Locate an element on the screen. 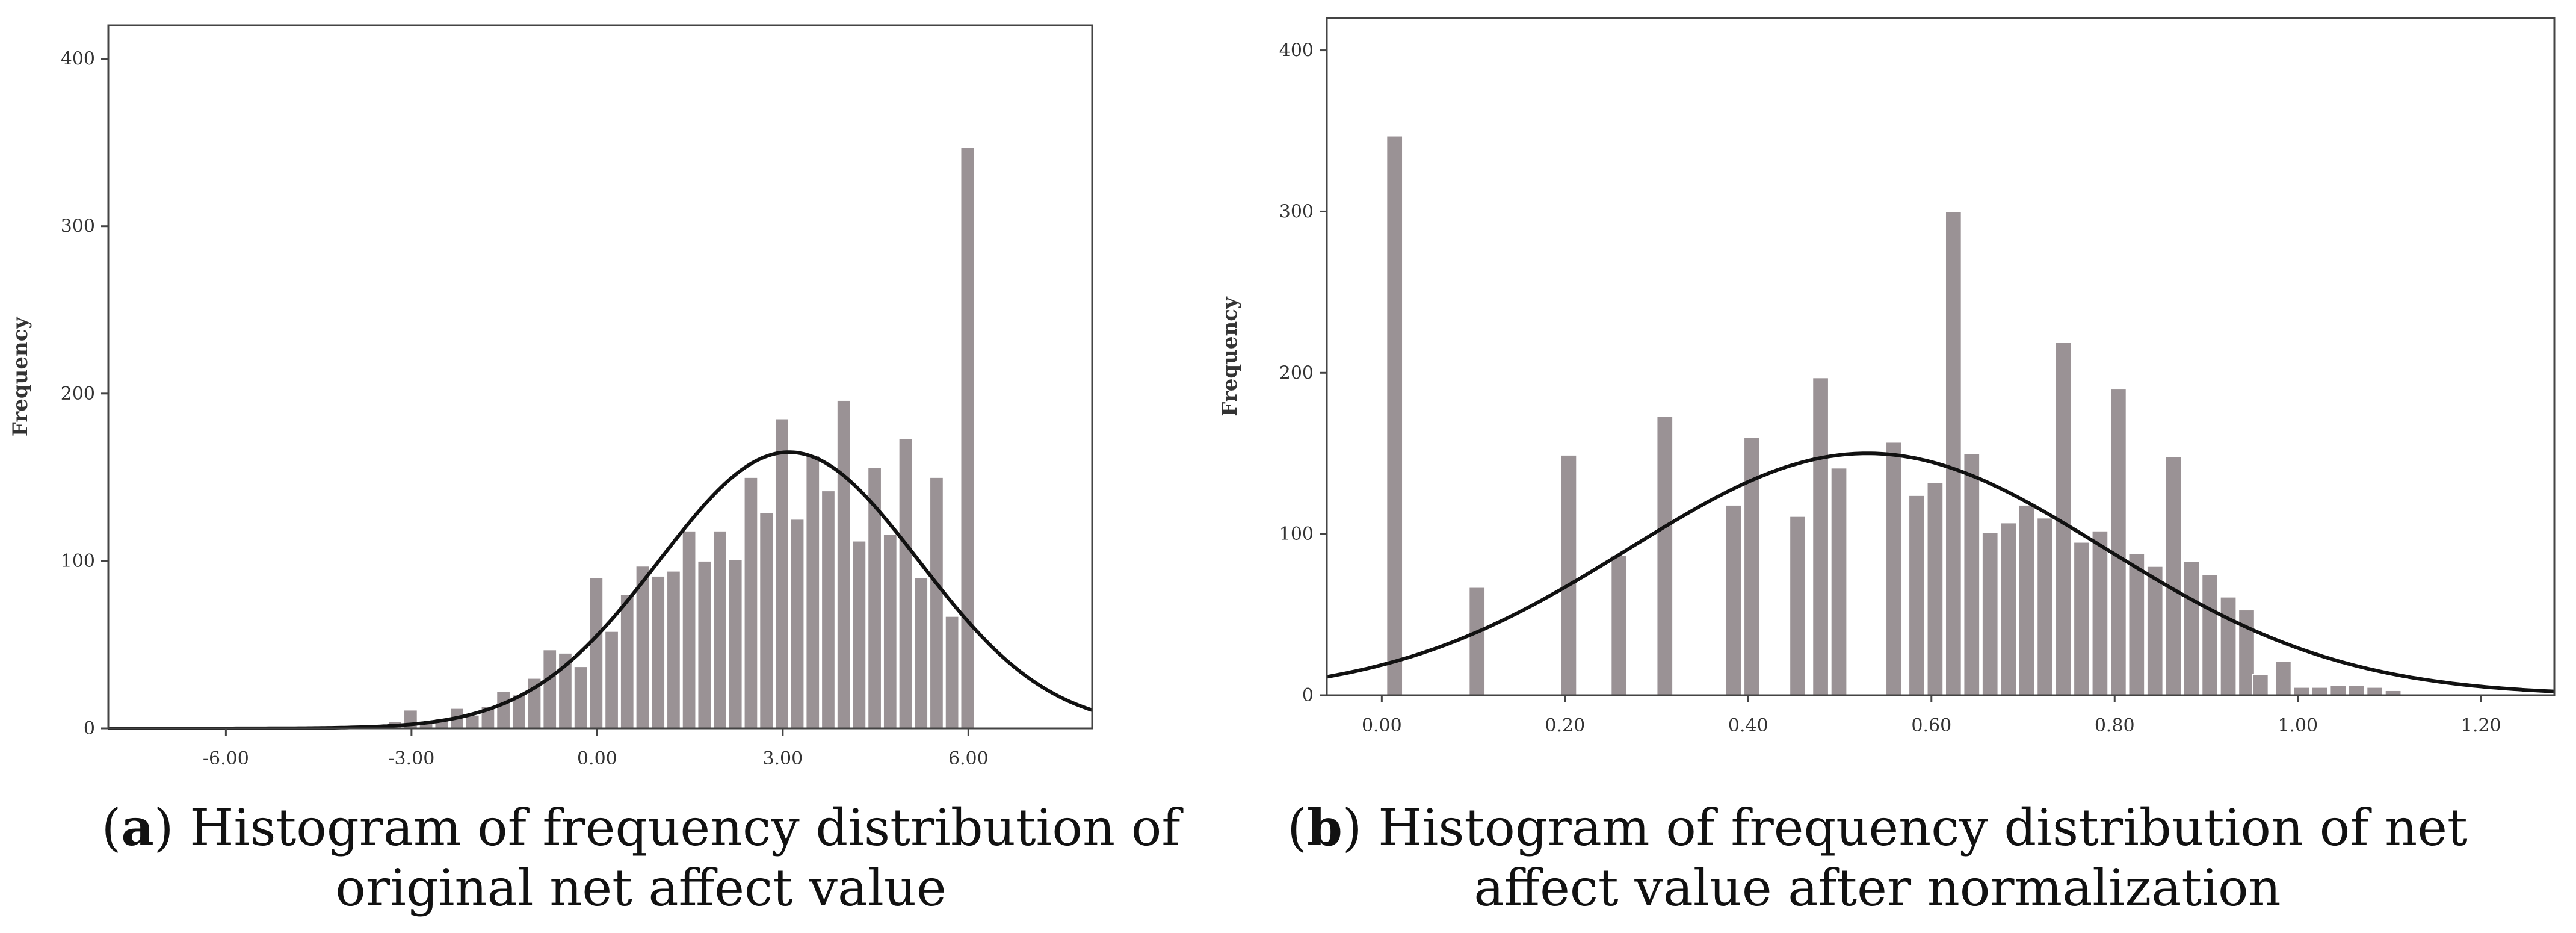  caption-a-letter: a is located at coordinates (137, 827).